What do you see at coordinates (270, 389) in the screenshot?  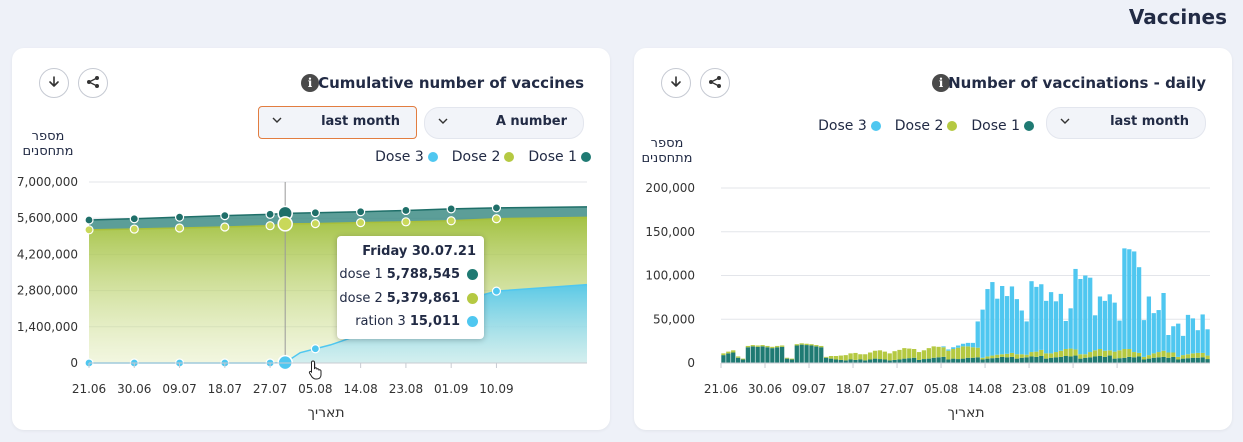 I see `x-tick-label: 27.07` at bounding box center [270, 389].